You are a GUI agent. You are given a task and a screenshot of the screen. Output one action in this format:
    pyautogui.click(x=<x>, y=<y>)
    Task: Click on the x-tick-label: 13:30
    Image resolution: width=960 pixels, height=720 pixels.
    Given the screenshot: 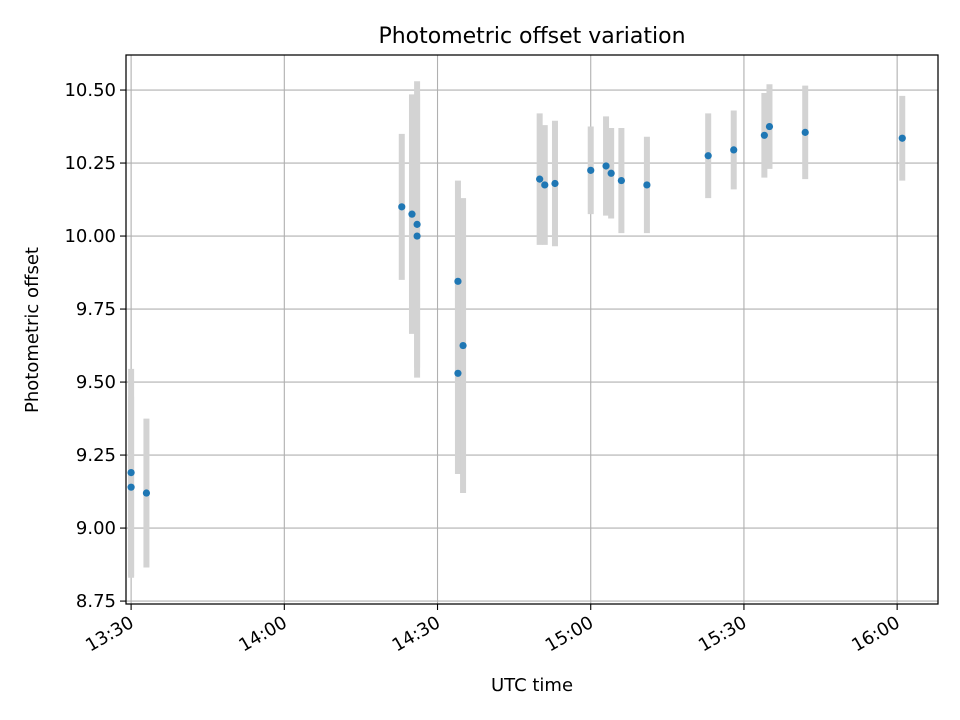 What is the action you would take?
    pyautogui.click(x=109, y=634)
    